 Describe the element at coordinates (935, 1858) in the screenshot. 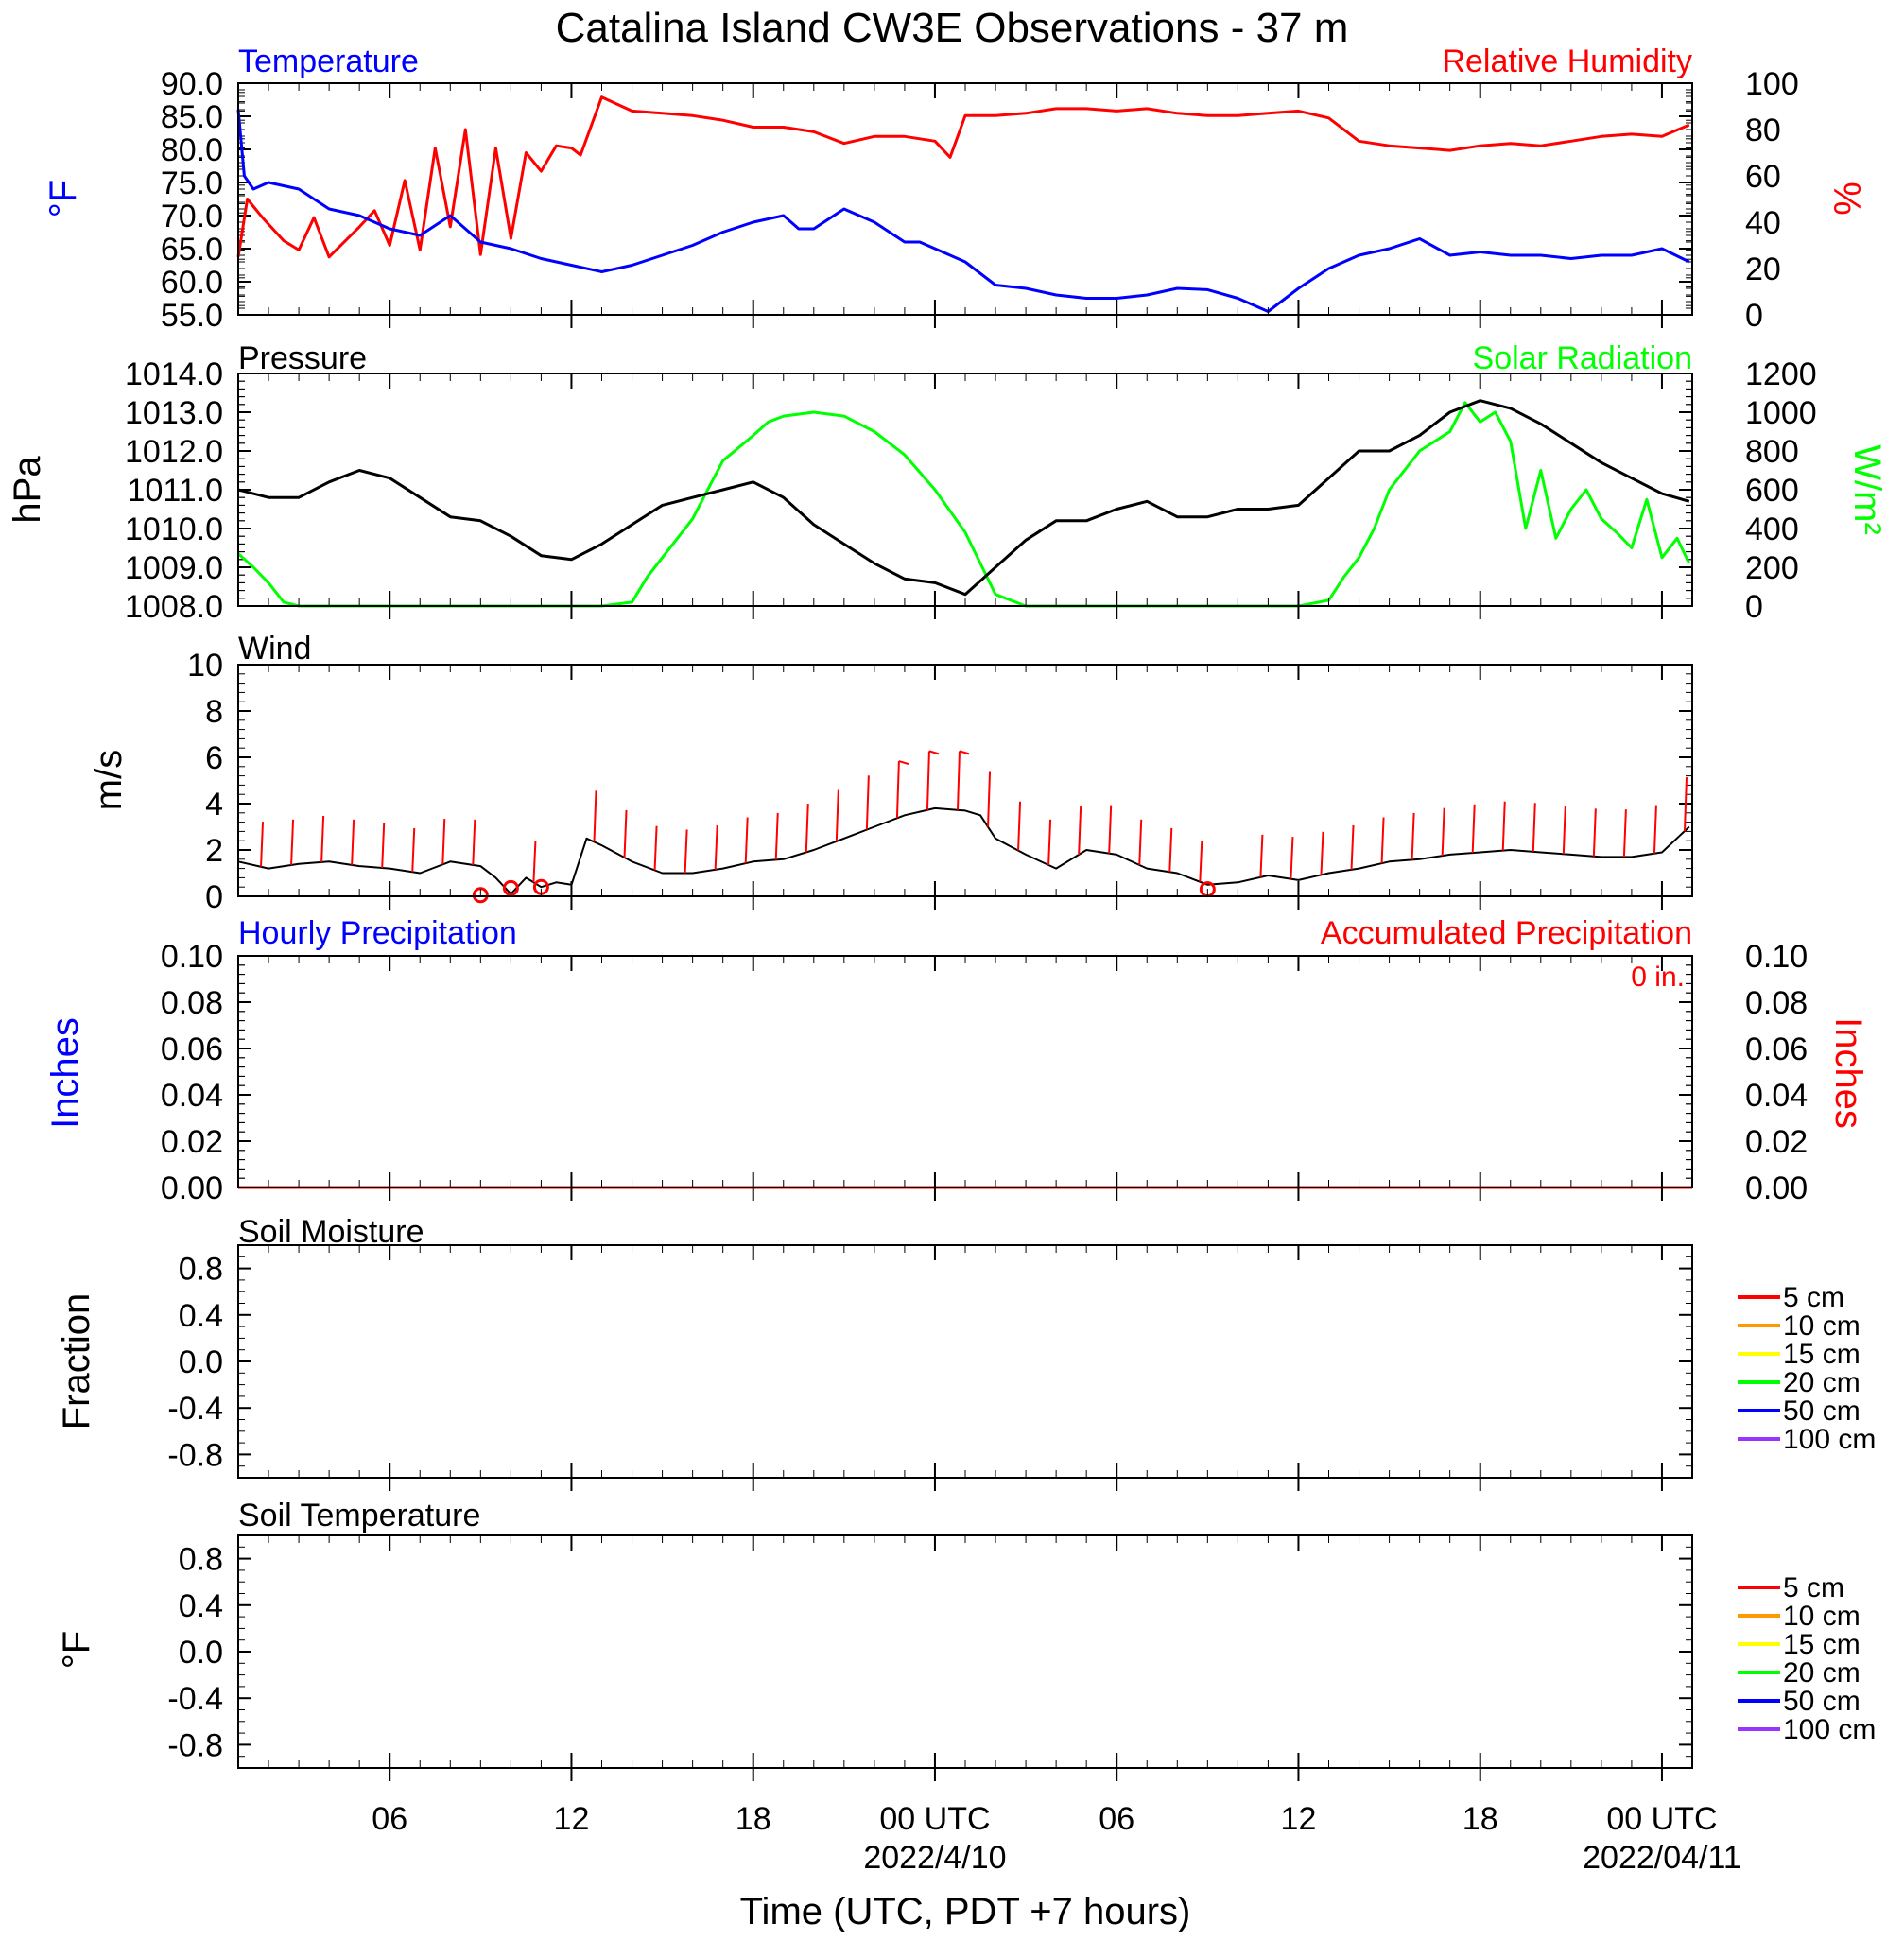

I see `date-tick-label: 2022/4/10` at that location.